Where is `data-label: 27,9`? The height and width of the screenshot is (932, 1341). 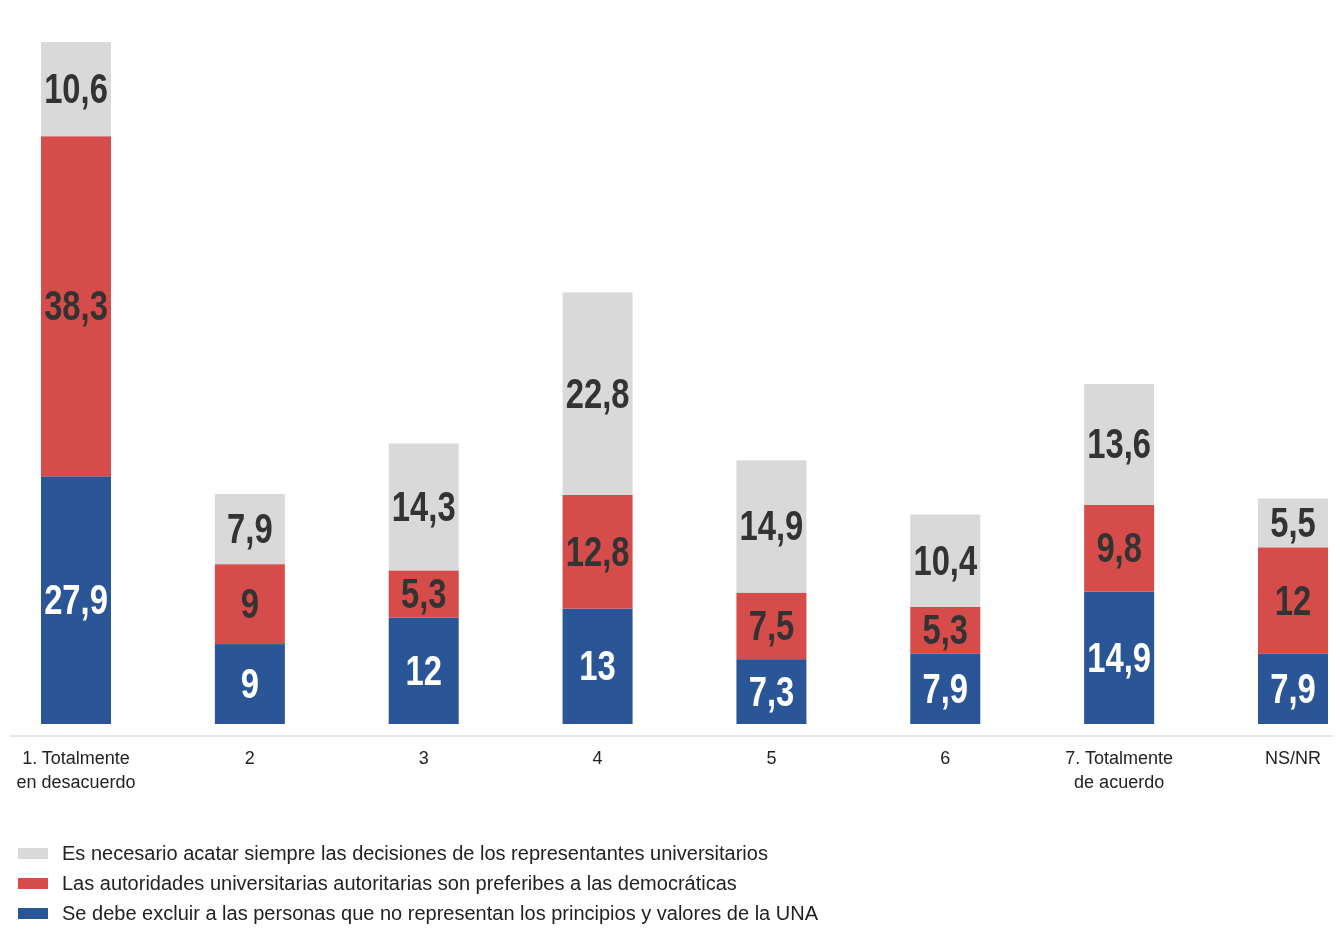
data-label: 27,9 is located at coordinates (76, 600).